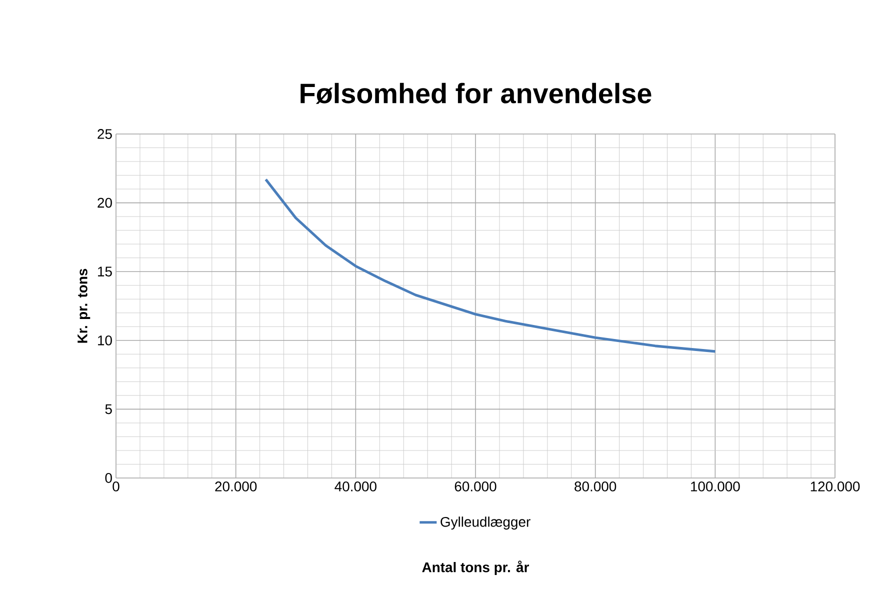  Describe the element at coordinates (236, 487) in the screenshot. I see `x-tick-label: 20.000` at that location.